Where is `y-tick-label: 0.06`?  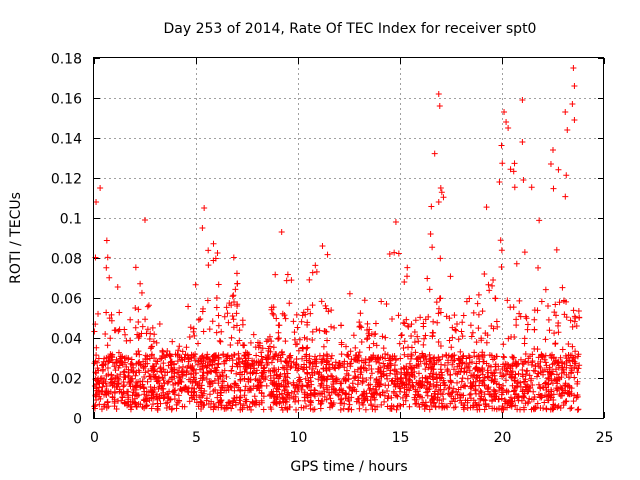 y-tick-label: 0.06 is located at coordinates (66, 300).